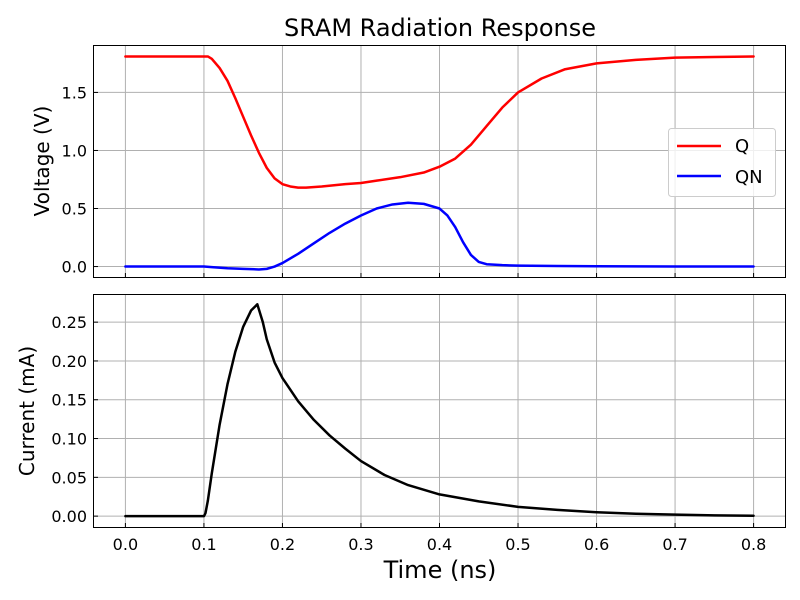 The image size is (800, 600). I want to click on current-ytick-label: 0.05, so click(69, 477).